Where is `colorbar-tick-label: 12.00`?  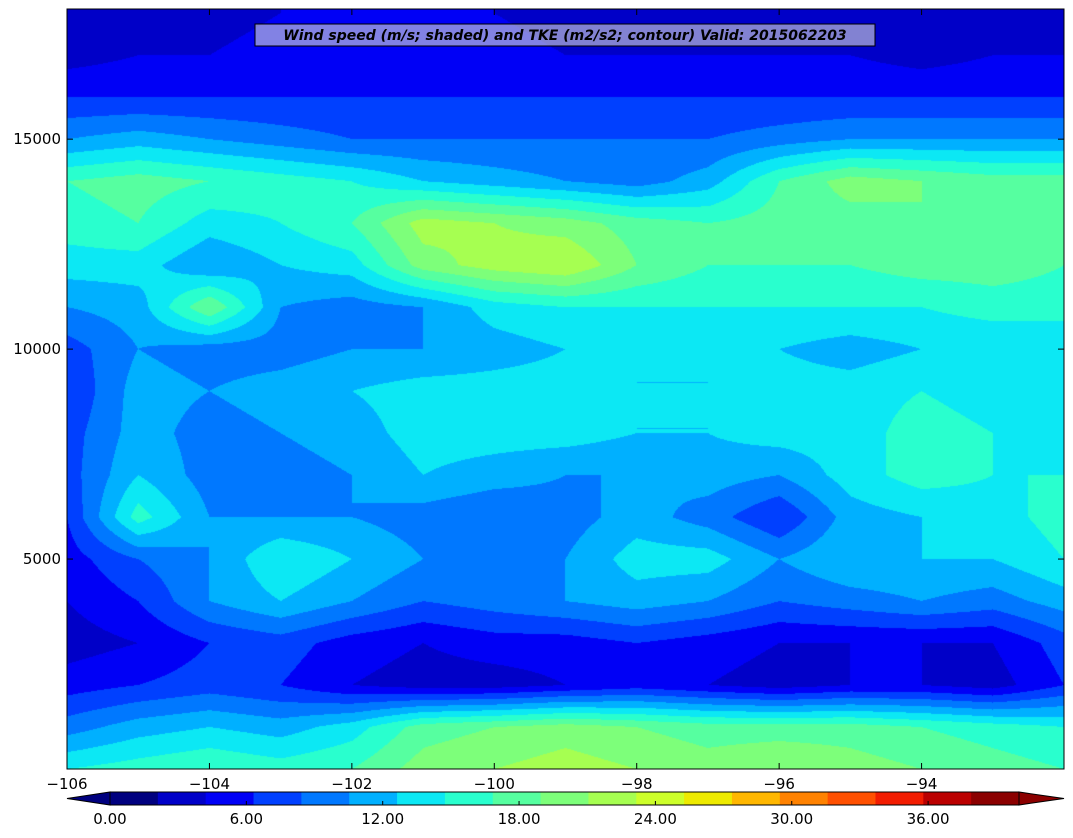 colorbar-tick-label: 12.00 is located at coordinates (382, 819).